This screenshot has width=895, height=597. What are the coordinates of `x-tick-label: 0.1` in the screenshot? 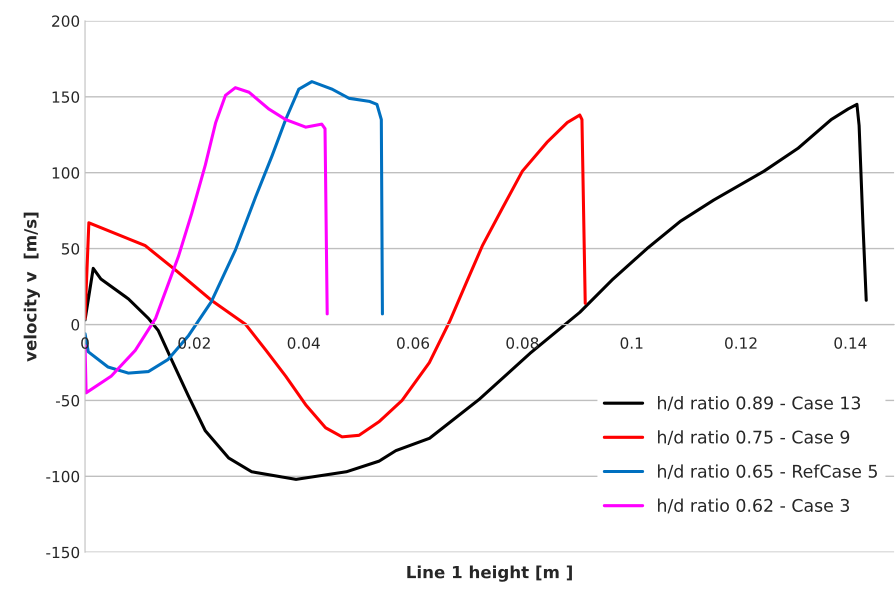 It's located at (631, 343).